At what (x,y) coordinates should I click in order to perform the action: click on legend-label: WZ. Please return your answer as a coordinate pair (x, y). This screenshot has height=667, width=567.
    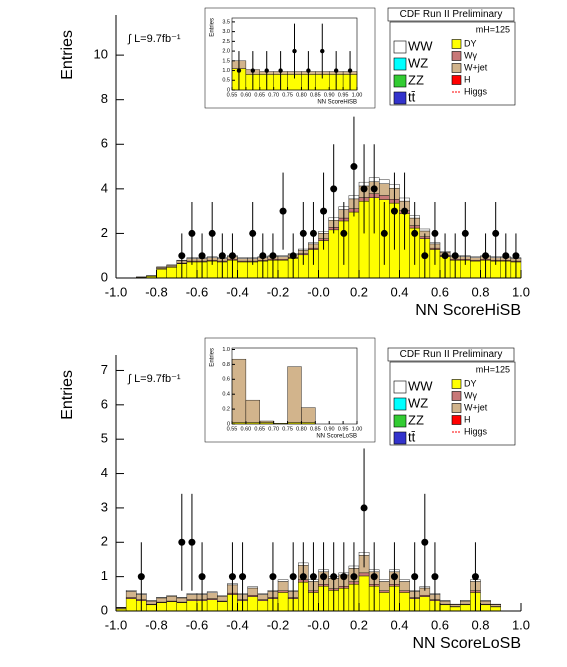
    Looking at the image, I should click on (418, 402).